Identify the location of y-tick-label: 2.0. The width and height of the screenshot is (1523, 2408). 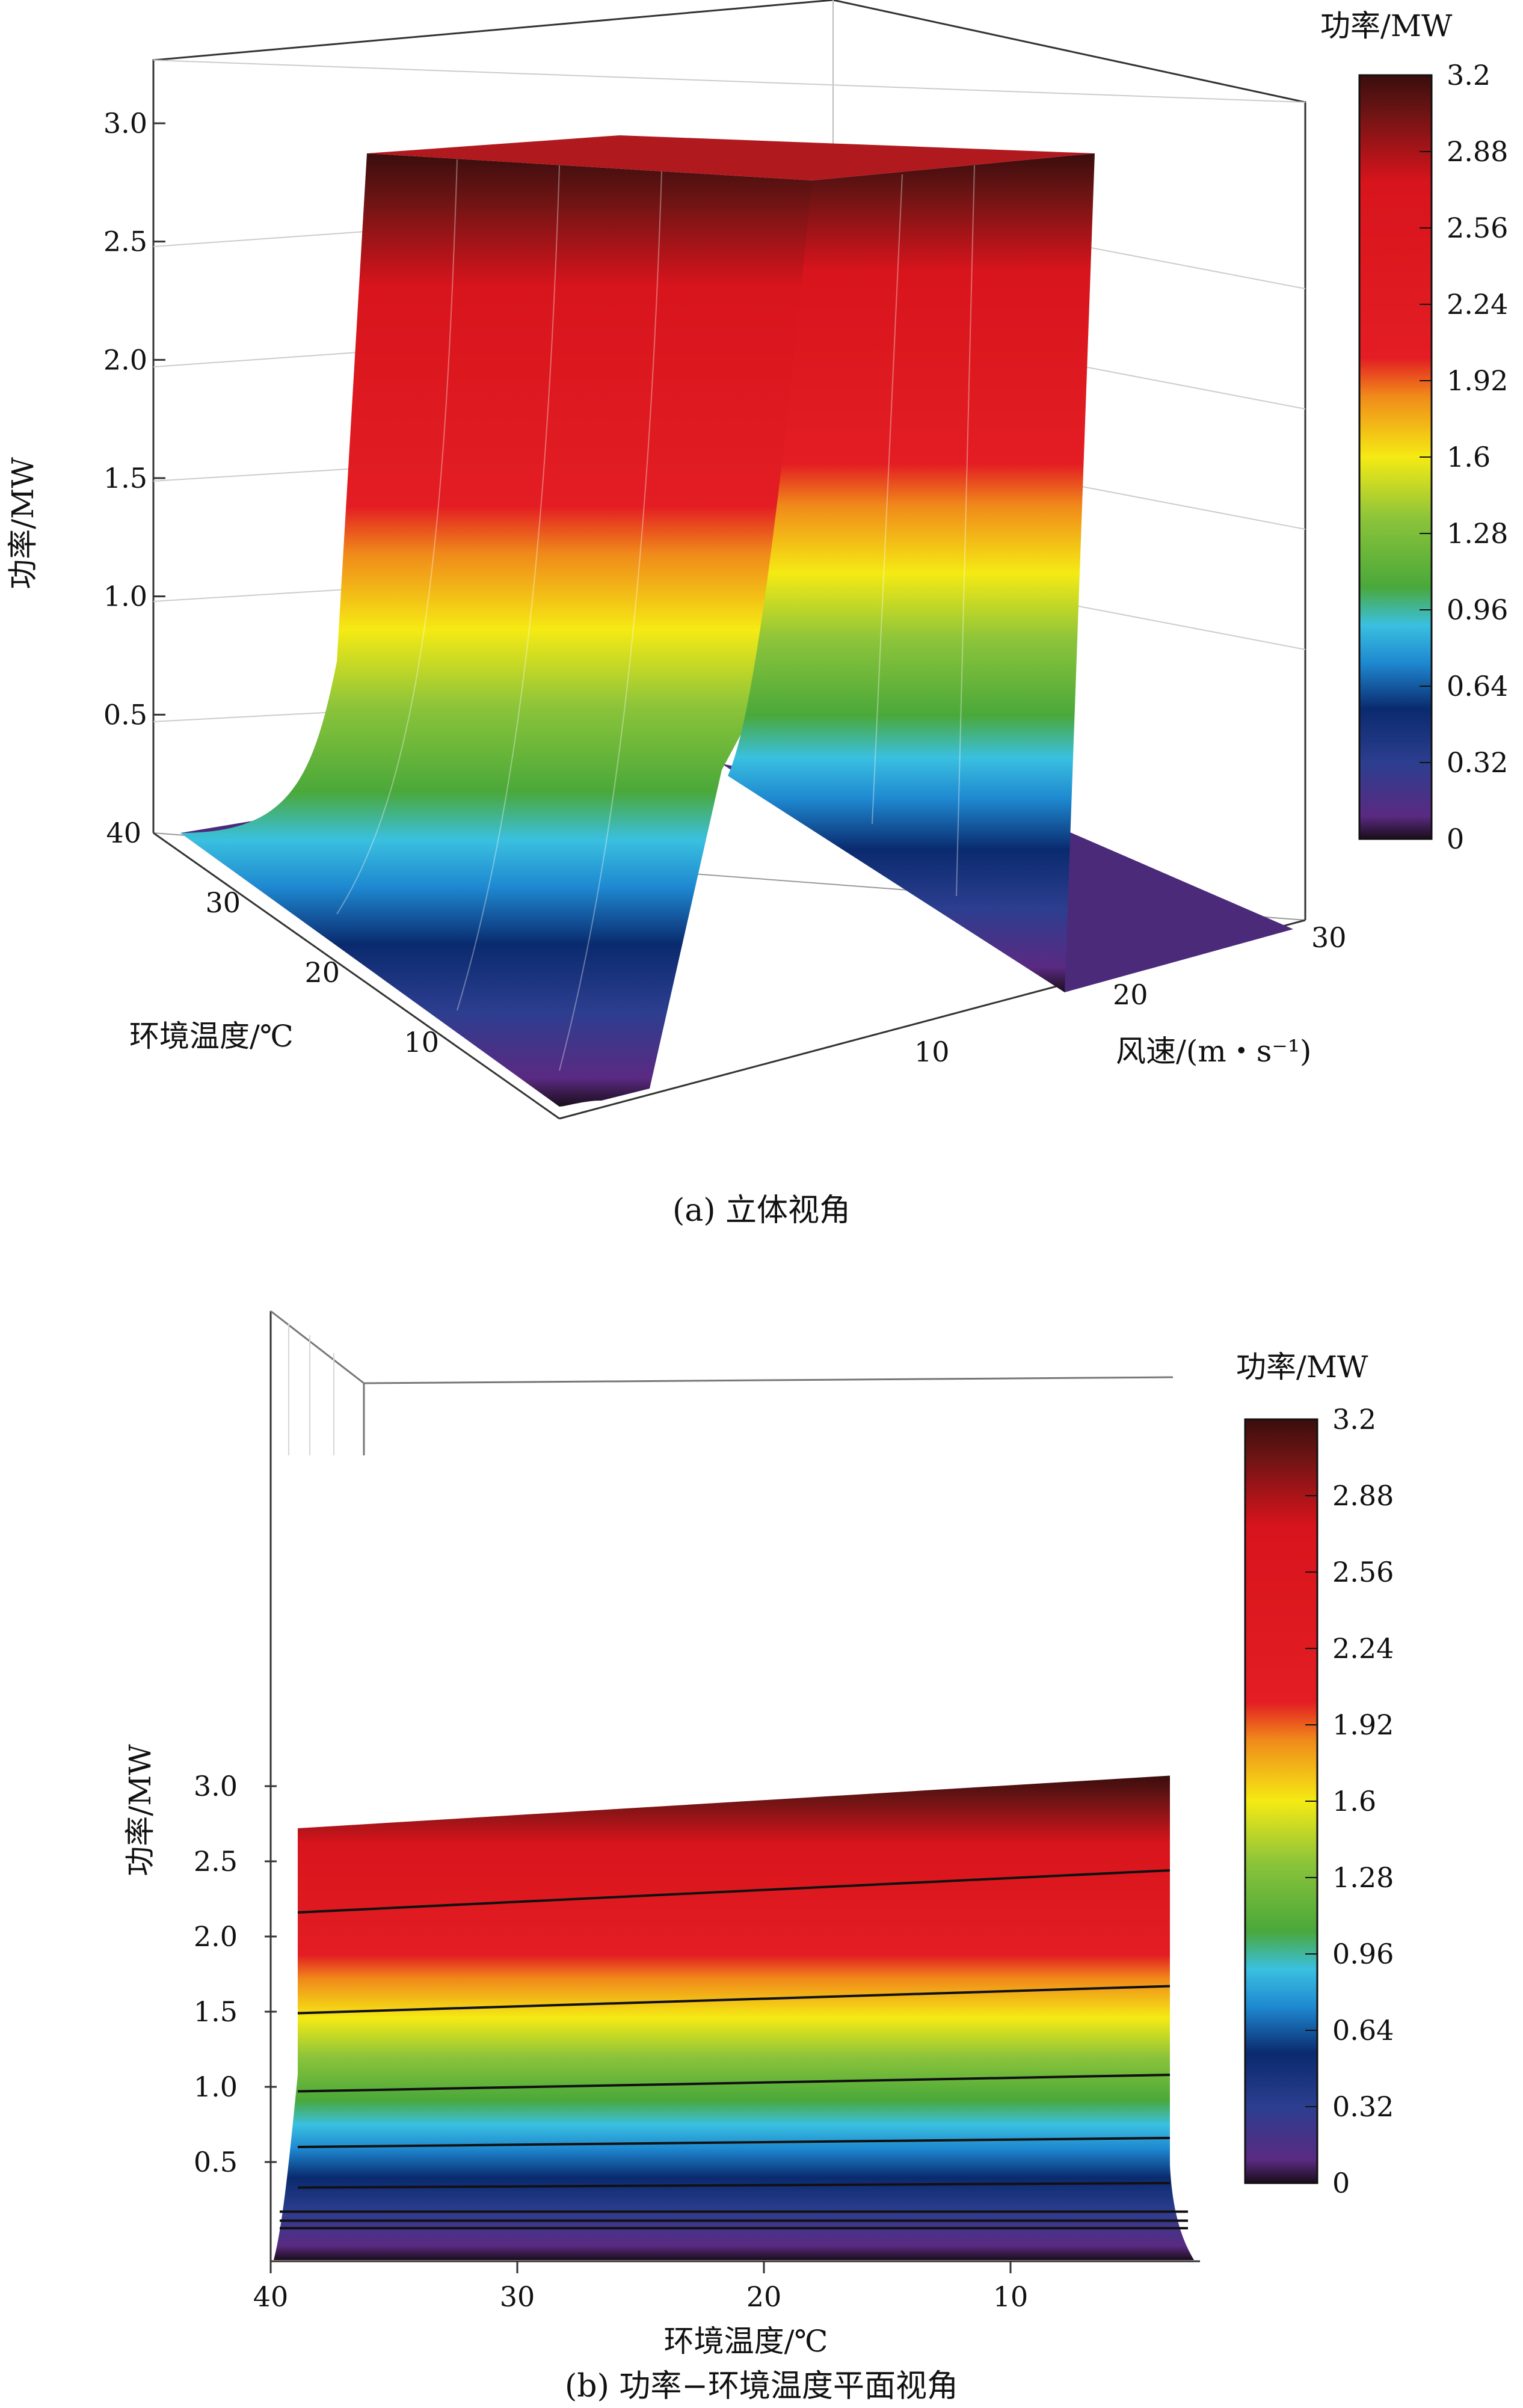
(216, 1936).